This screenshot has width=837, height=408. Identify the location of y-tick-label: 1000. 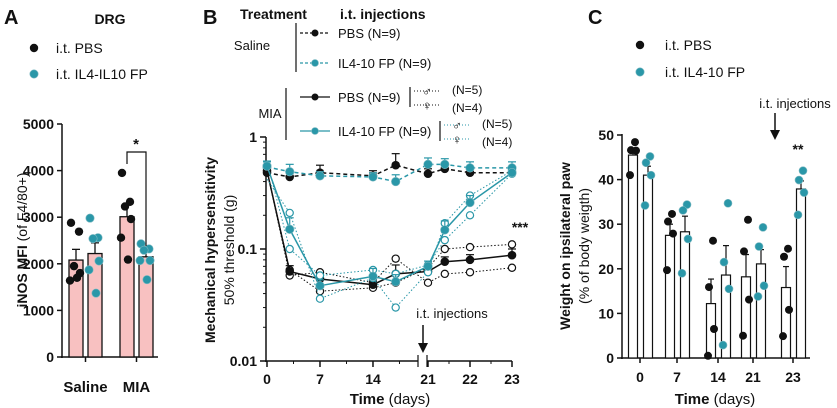
(38, 310).